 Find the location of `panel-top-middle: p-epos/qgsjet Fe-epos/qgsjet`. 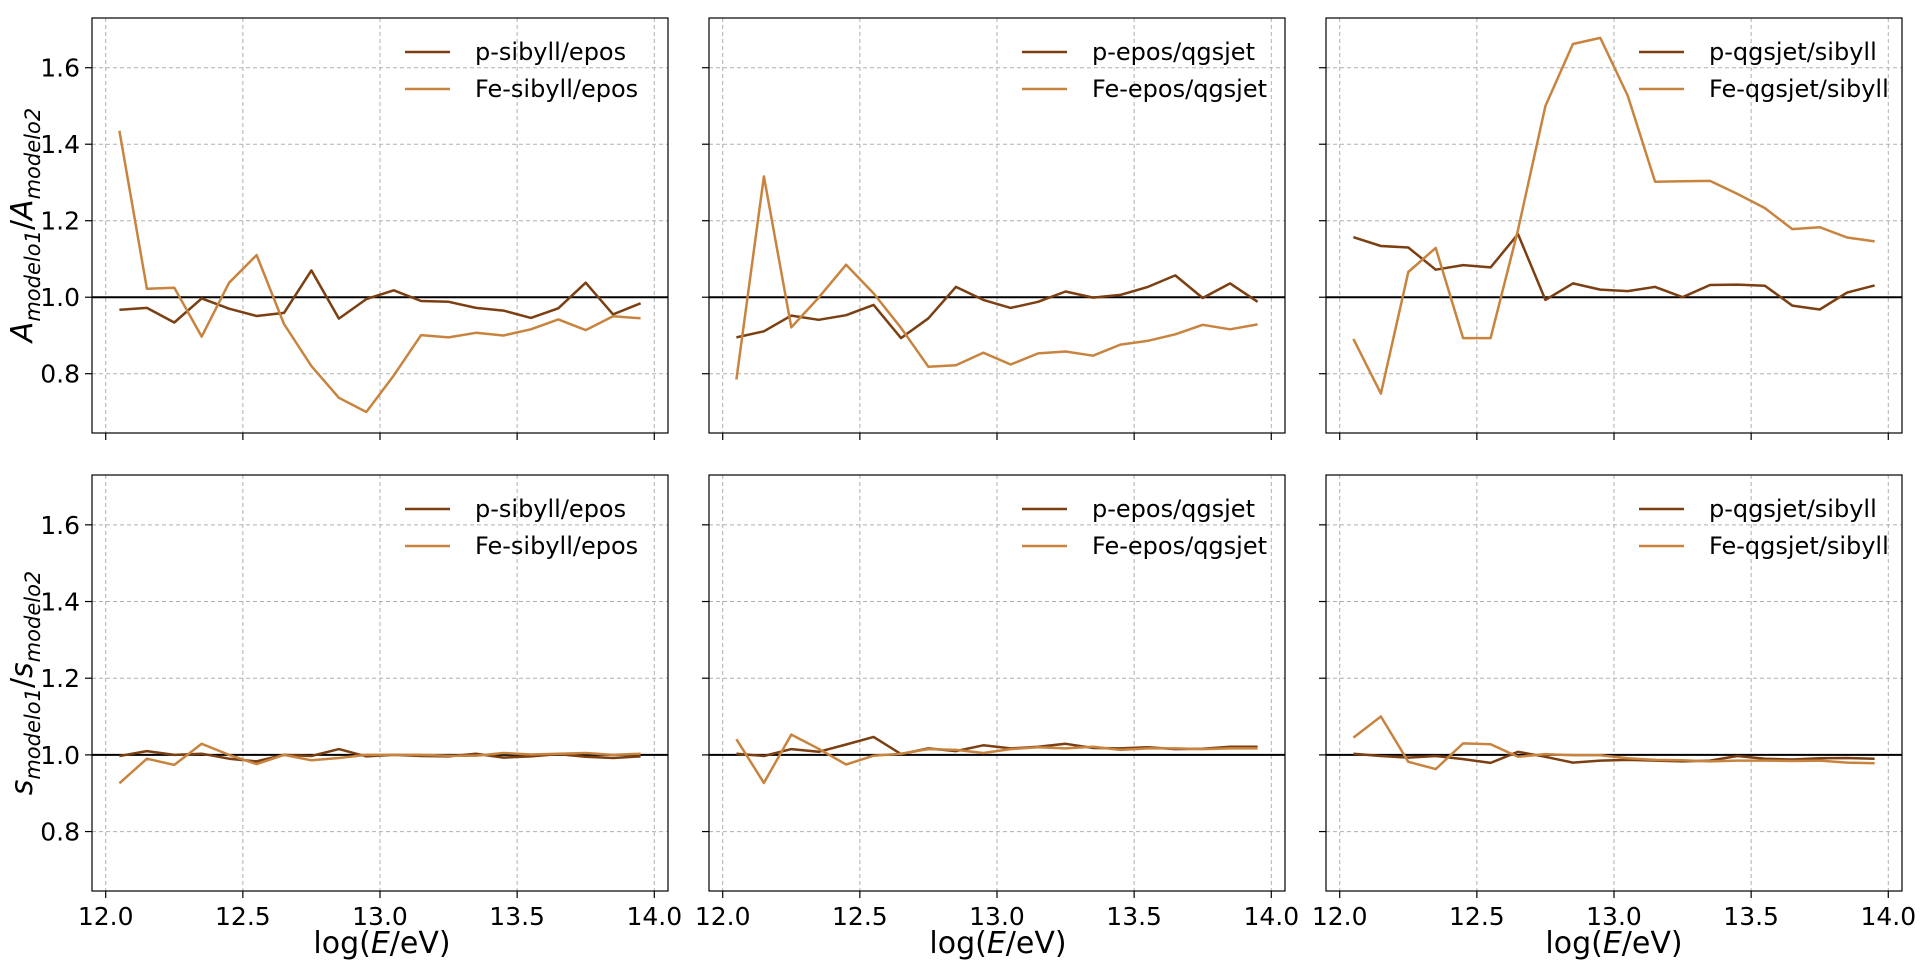

panel-top-middle: p-epos/qgsjet Fe-epos/qgsjet is located at coordinates (994, 228).